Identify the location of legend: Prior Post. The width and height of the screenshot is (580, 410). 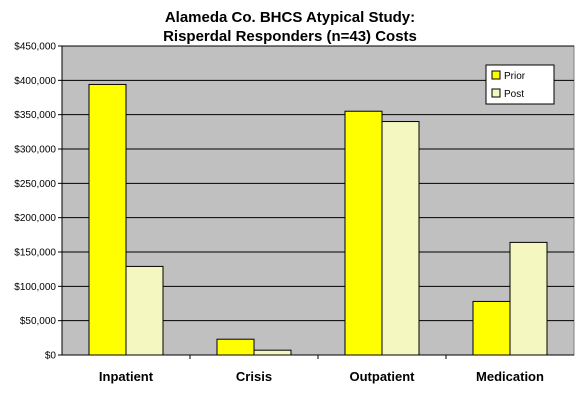
(520, 84).